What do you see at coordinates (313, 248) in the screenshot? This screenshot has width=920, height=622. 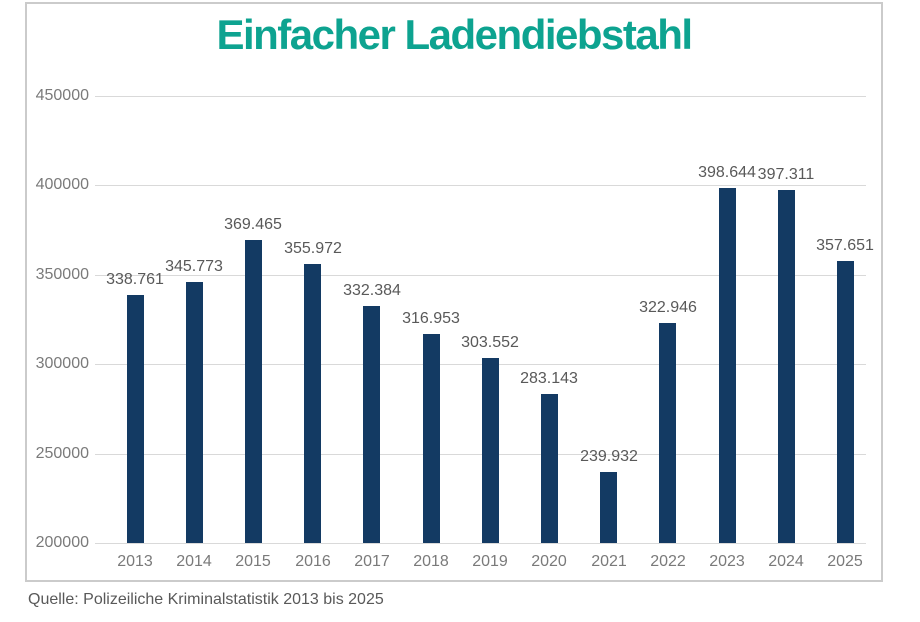 I see `bar-value-label: 355.972` at bounding box center [313, 248].